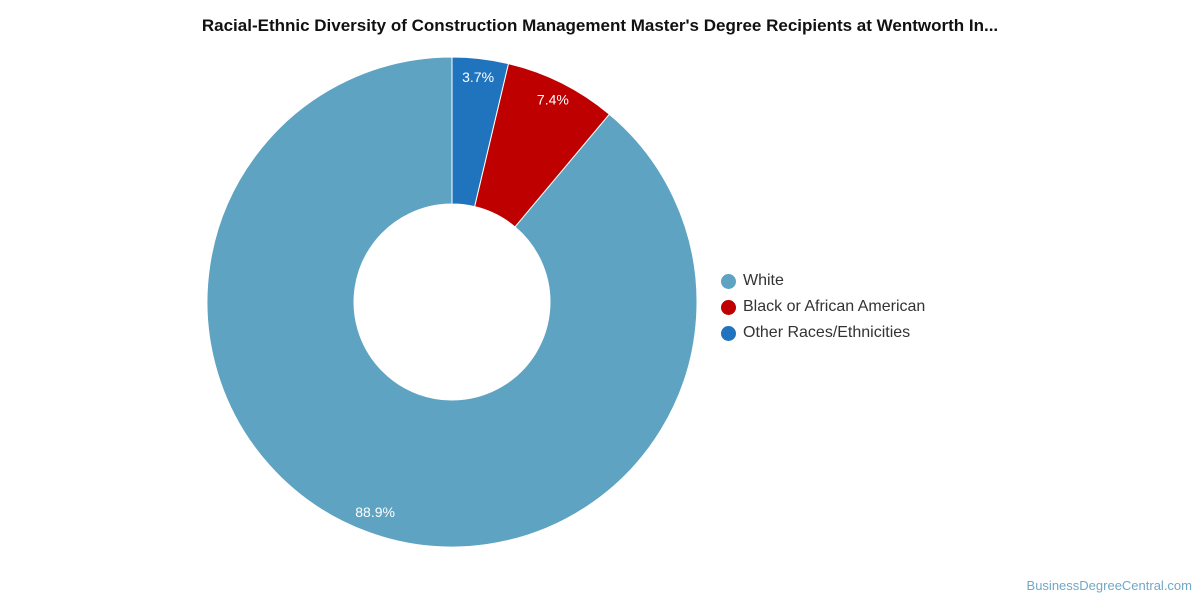 The image size is (1200, 600). I want to click on legend-item: Other Races/Ethnicities, so click(823, 333).